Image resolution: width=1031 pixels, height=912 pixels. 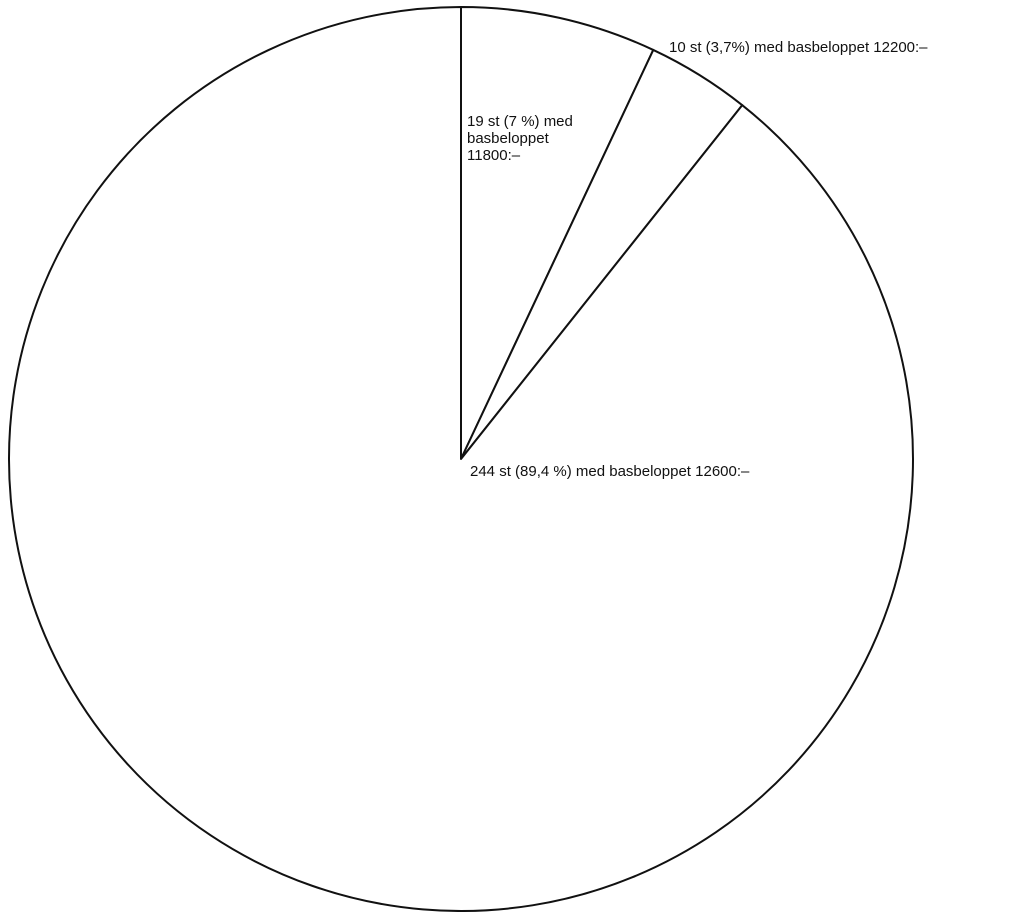 I want to click on slice-label-12600: 244 st (89,4 %) med basbeloppet 12600:–, so click(x=610, y=471).